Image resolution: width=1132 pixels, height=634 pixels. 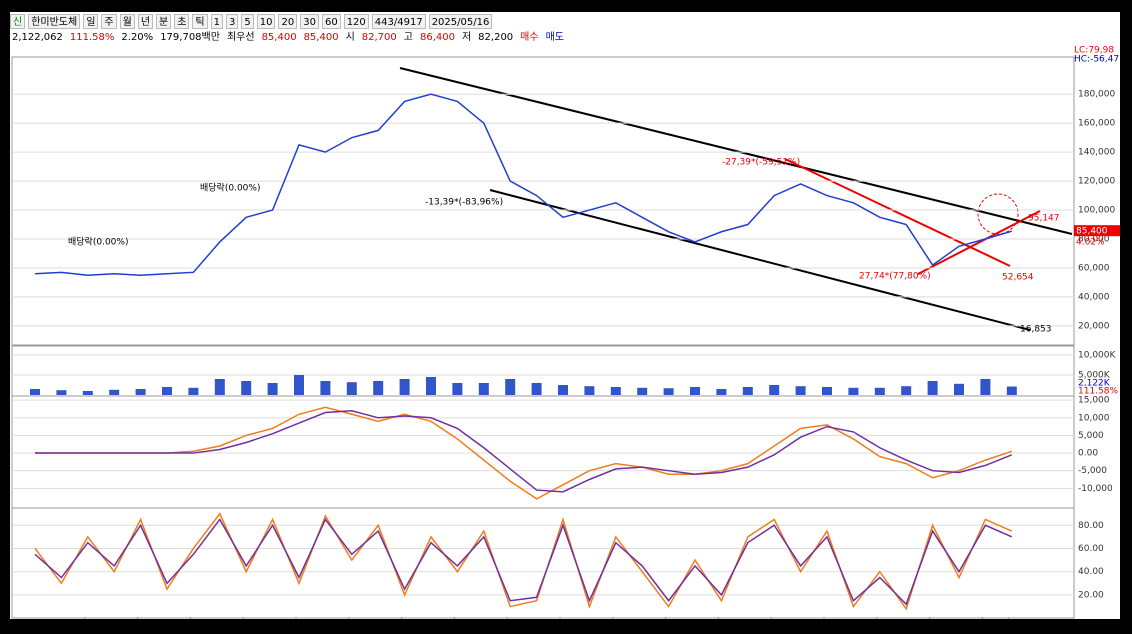 I want to click on info-item: 82,200, so click(x=496, y=37).